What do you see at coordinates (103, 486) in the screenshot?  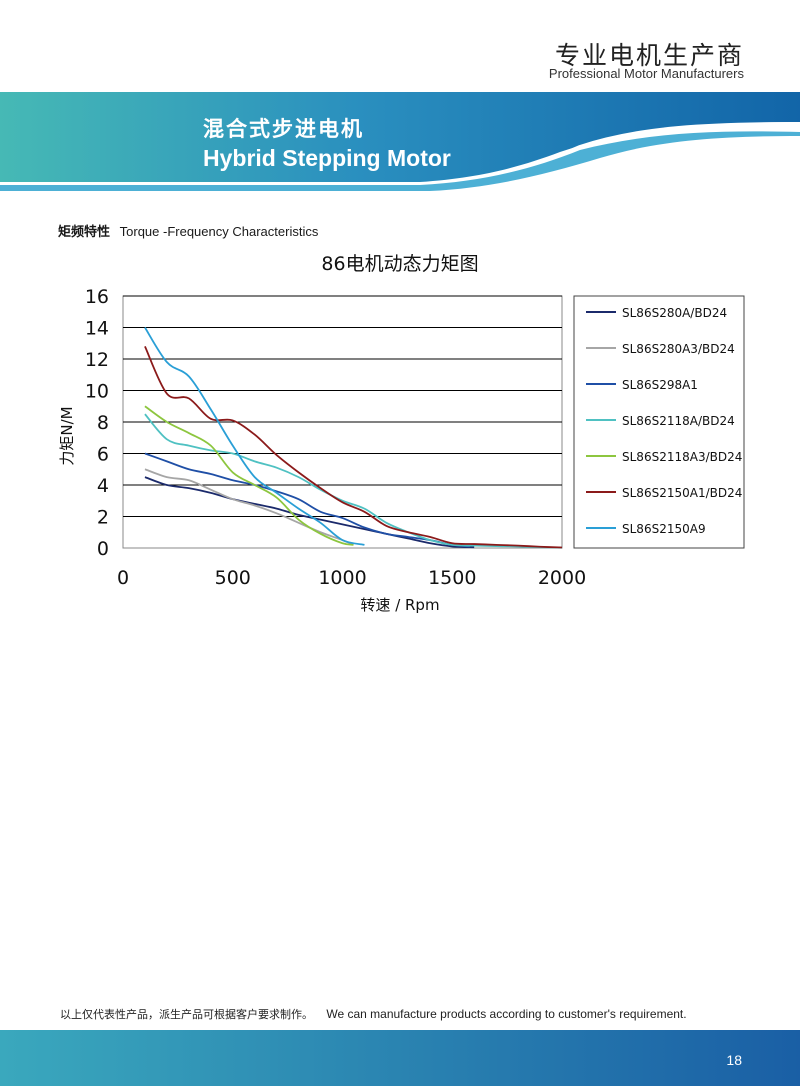 I see `y-tick-label: 4` at bounding box center [103, 486].